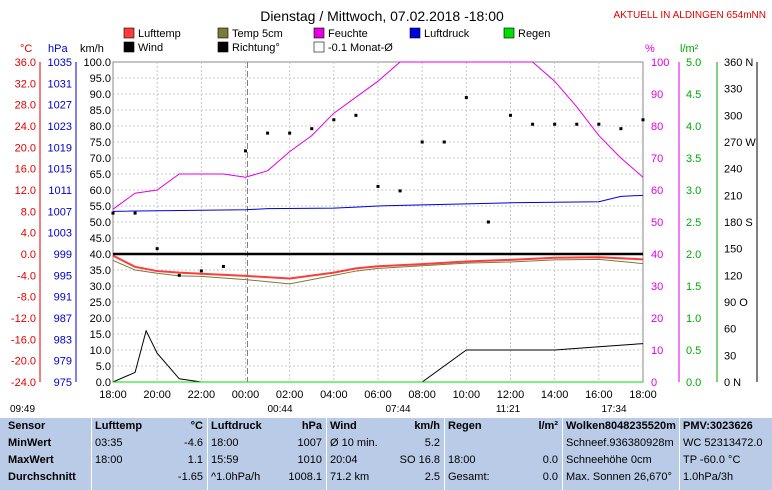 The height and width of the screenshot is (490, 772). I want to click on stats-cell: 03:35 -4.6, so click(149, 443).